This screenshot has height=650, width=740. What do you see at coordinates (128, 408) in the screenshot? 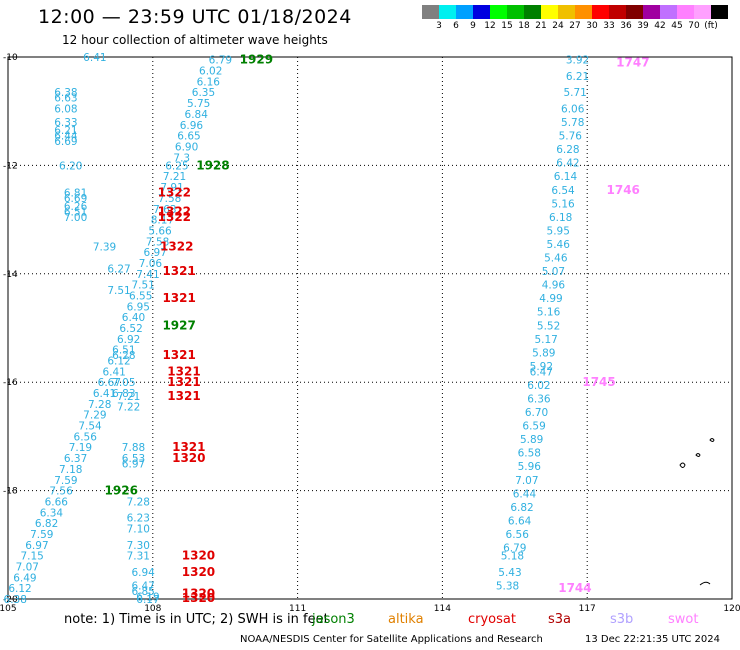
I see `swh-value: 7.22` at bounding box center [128, 408].